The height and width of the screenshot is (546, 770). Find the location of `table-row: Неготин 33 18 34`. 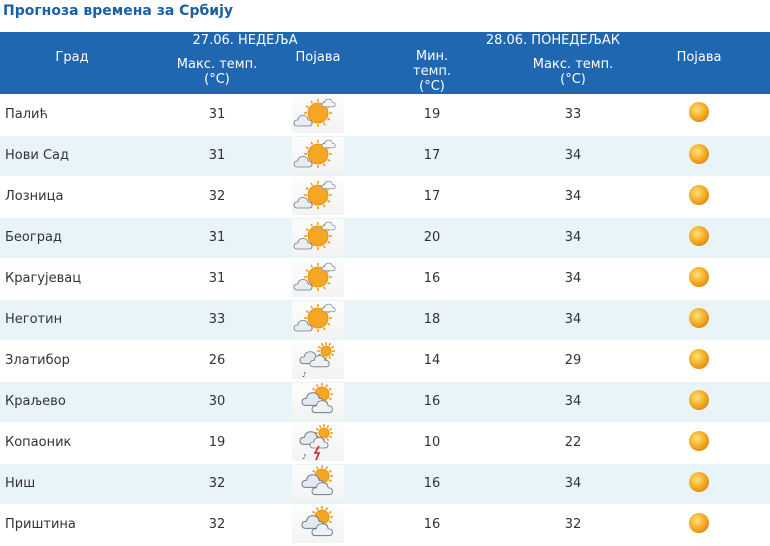

table-row: Неготин 33 18 34 is located at coordinates (385, 320).